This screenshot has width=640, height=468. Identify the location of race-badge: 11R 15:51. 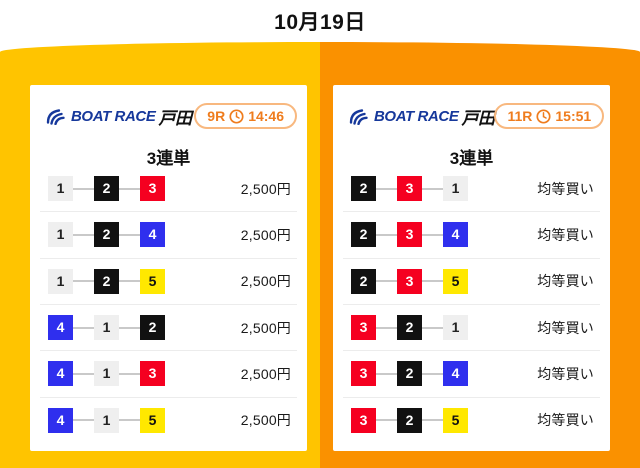
(549, 116).